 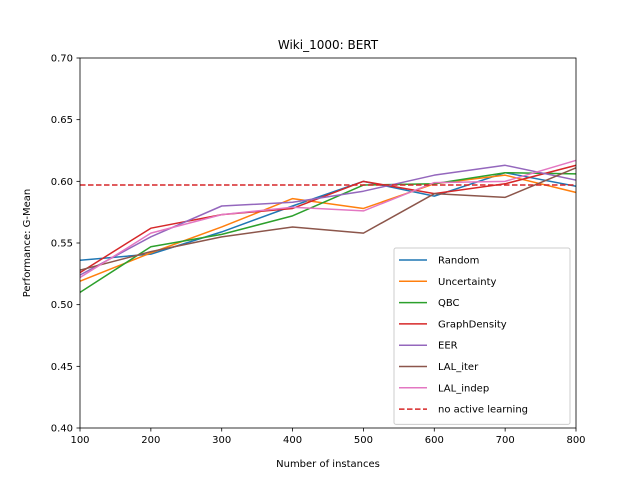 I want to click on legend-label-random: Random, so click(x=458, y=261).